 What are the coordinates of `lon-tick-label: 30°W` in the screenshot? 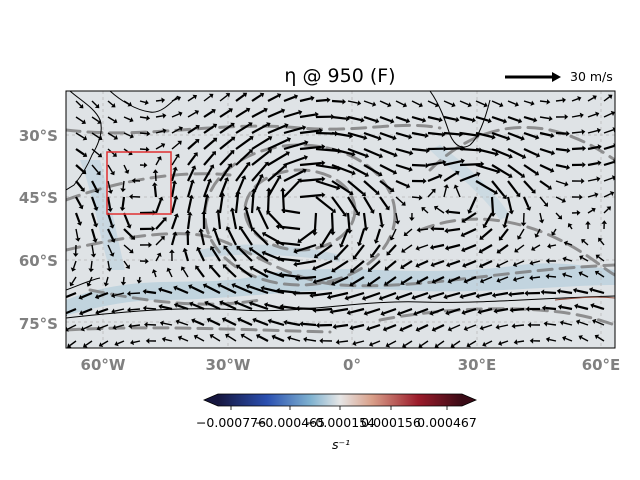 It's located at (228, 365).